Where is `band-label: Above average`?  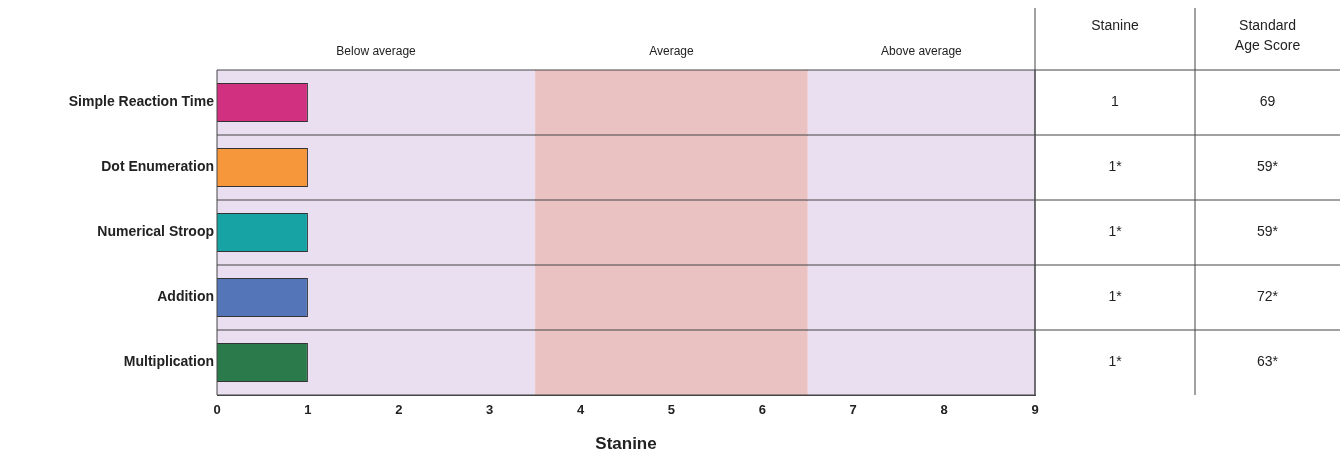
band-label: Above average is located at coordinates (922, 51).